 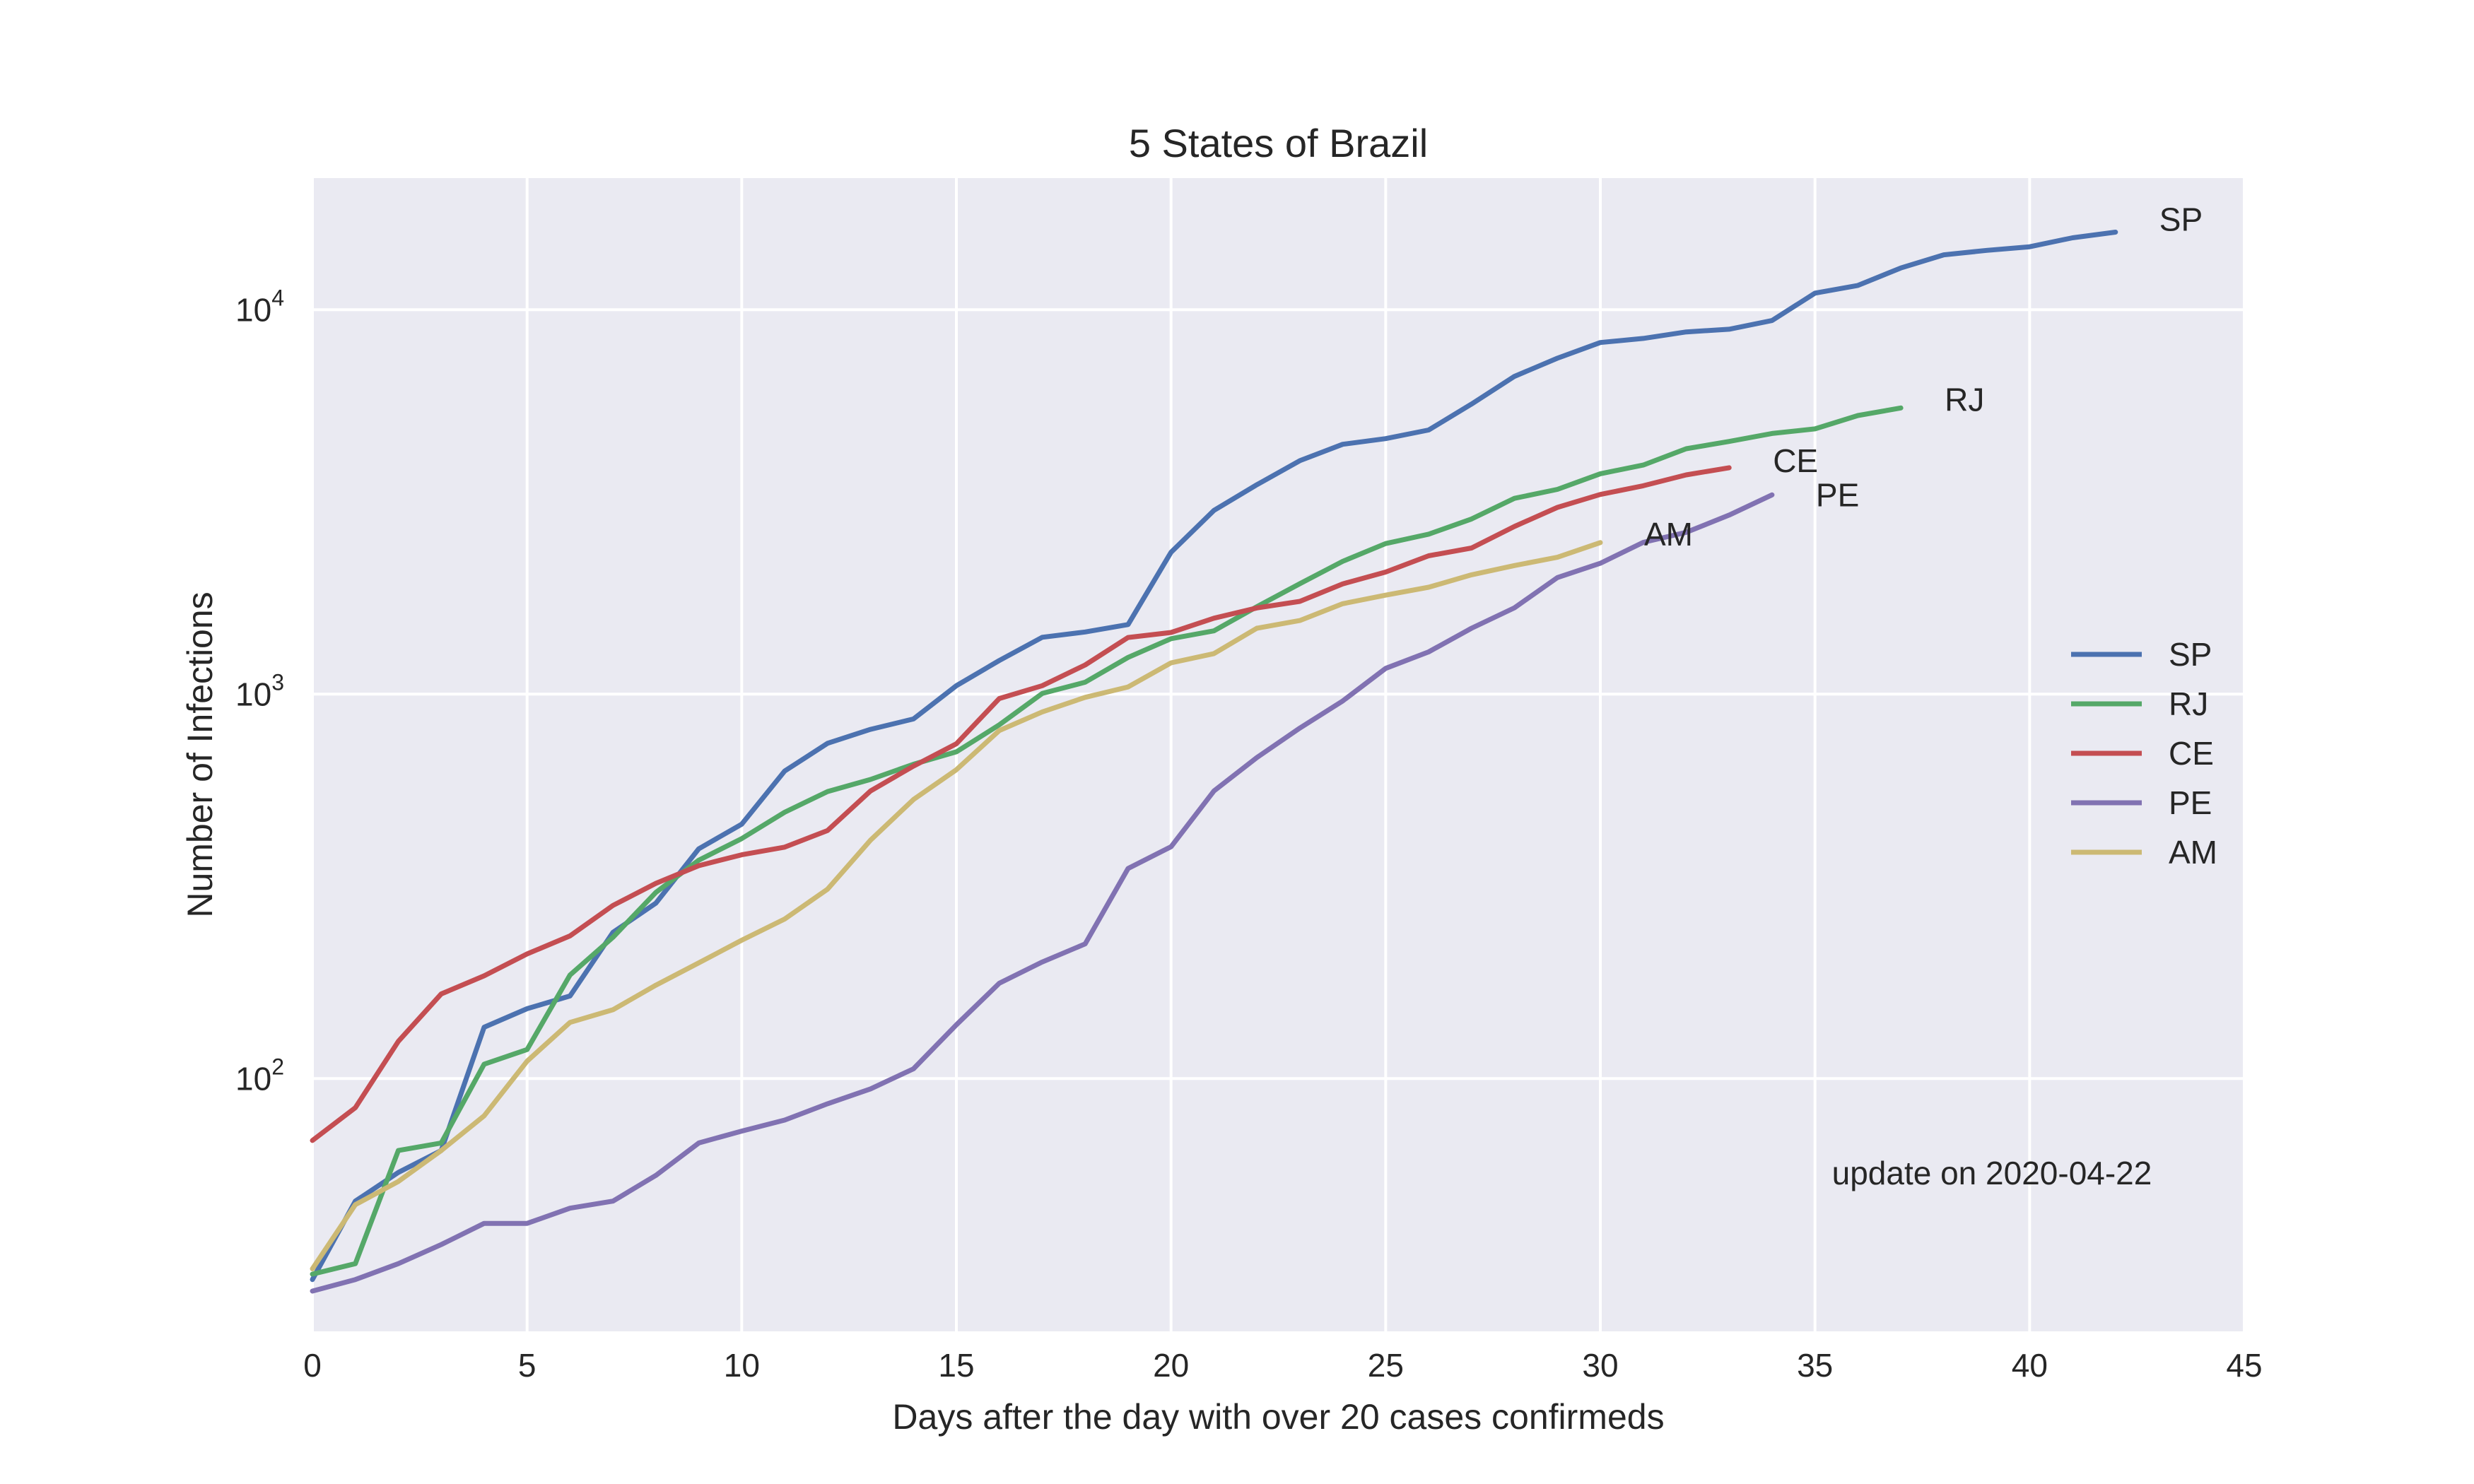 What do you see at coordinates (1795, 460) in the screenshot?
I see `end-label-ce: CE` at bounding box center [1795, 460].